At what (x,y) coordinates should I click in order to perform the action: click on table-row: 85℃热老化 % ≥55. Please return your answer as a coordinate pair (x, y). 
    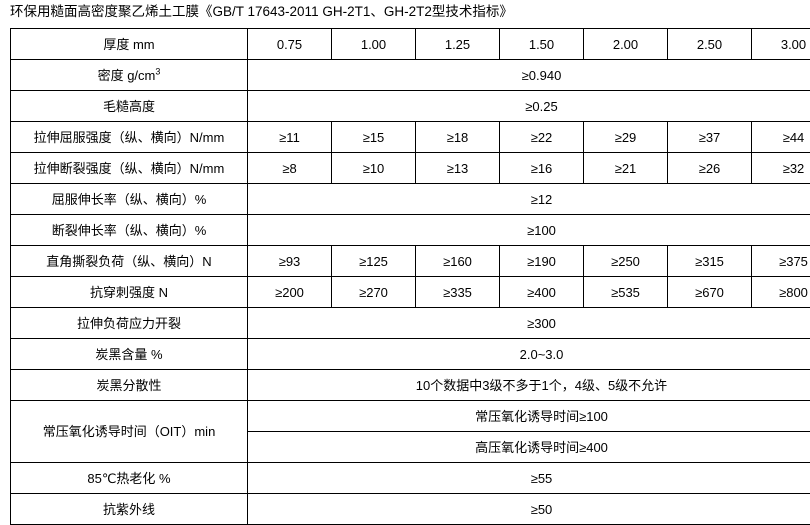
    Looking at the image, I should click on (410, 478).